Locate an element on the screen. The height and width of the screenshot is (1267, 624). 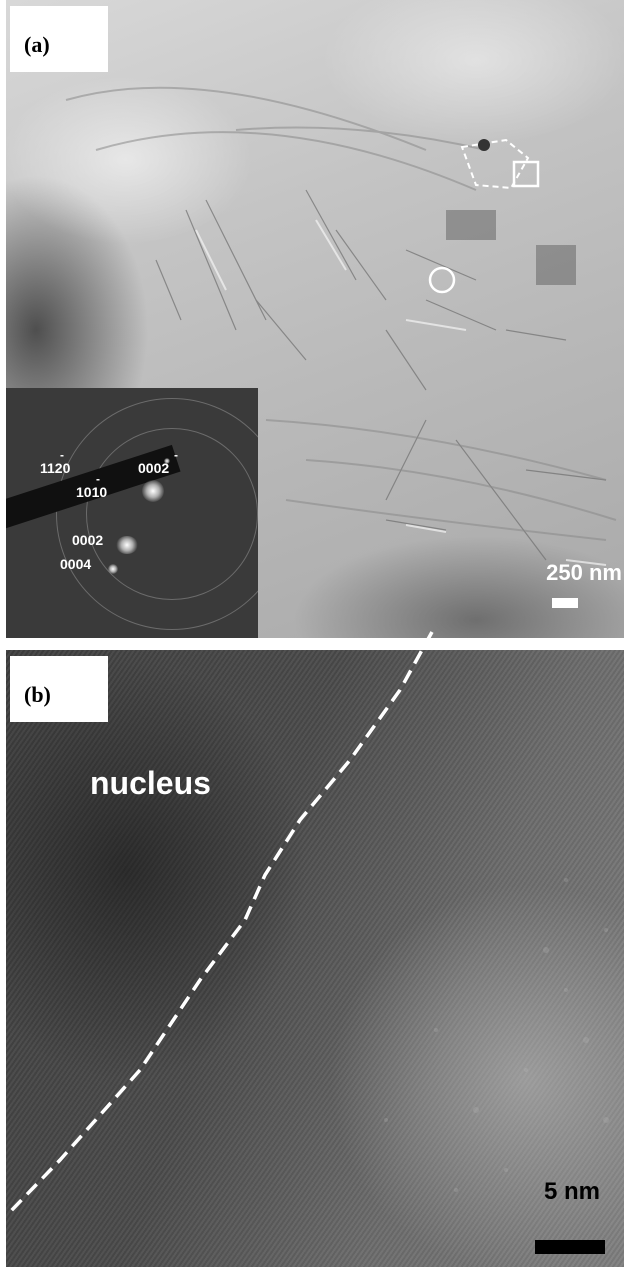
panel-b-texture is located at coordinates (496, 1035).